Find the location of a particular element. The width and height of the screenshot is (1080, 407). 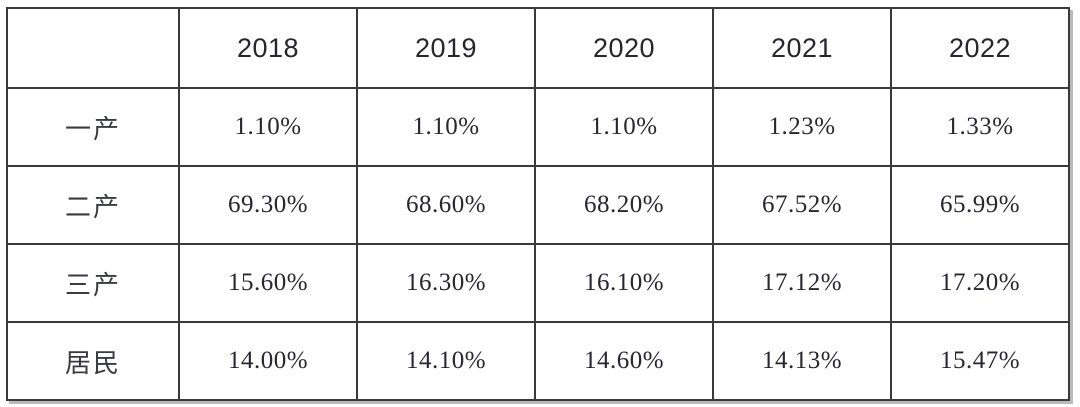

value-cell: 17.20% is located at coordinates (980, 283).